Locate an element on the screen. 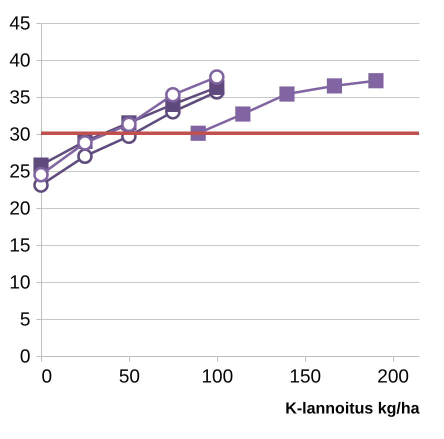 This screenshot has height=439, width=444. y-tick-label: 20 is located at coordinates (19, 209).